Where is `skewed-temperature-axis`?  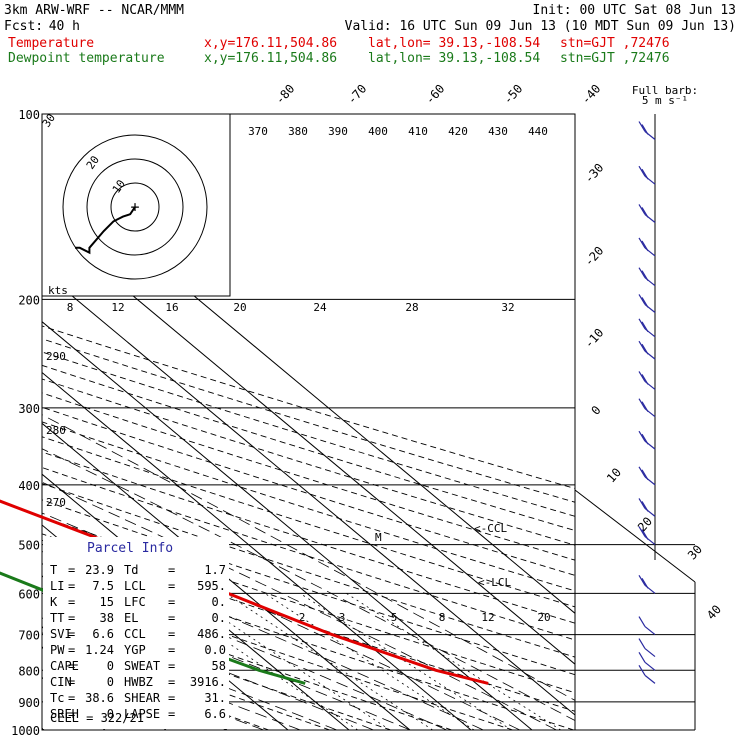
skewed-temperature-axis is located at coordinates (635, 536).